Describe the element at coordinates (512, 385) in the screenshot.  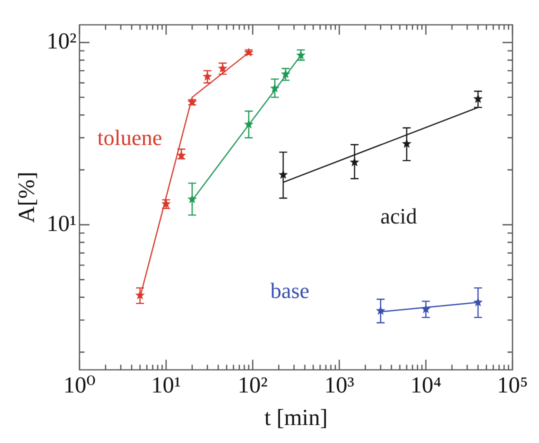
I see `x-tick-label: 10⁵` at that location.